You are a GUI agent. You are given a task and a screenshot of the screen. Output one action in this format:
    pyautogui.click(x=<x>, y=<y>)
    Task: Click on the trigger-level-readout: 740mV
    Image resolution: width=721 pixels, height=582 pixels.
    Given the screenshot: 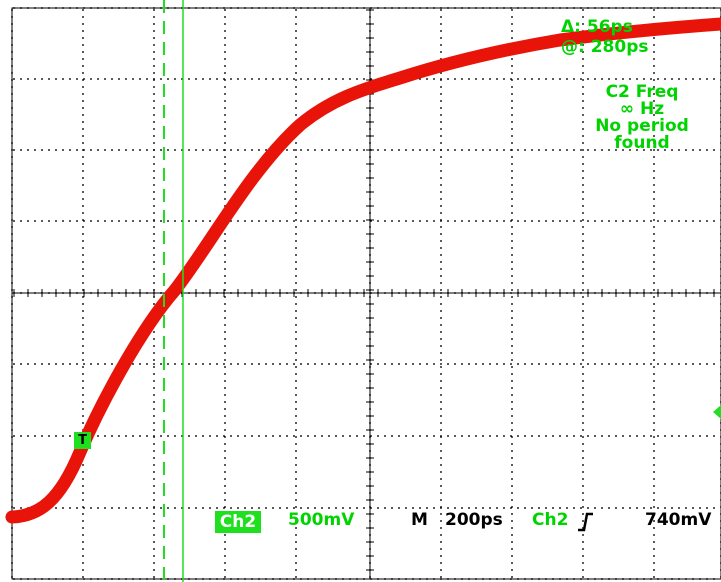 What is the action you would take?
    pyautogui.click(x=678, y=520)
    